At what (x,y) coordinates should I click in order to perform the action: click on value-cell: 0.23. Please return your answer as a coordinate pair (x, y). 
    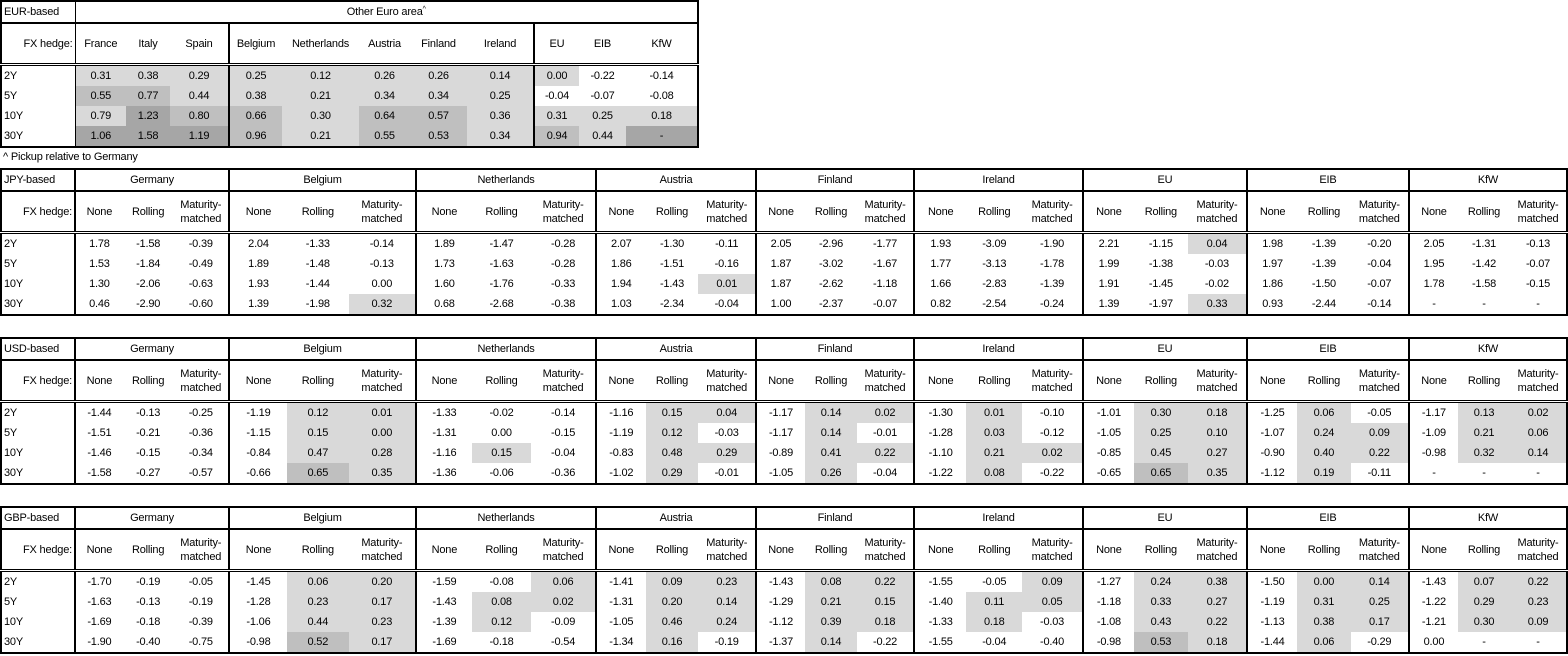
    Looking at the image, I should click on (382, 622).